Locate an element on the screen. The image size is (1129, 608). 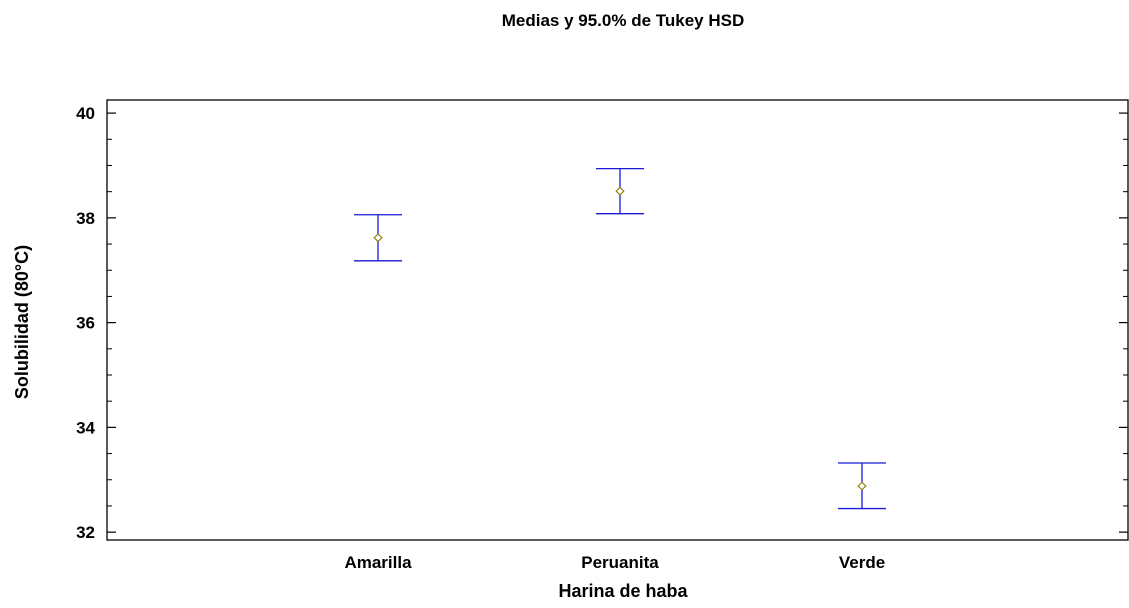
y-tick-label: 32 is located at coordinates (85, 532).